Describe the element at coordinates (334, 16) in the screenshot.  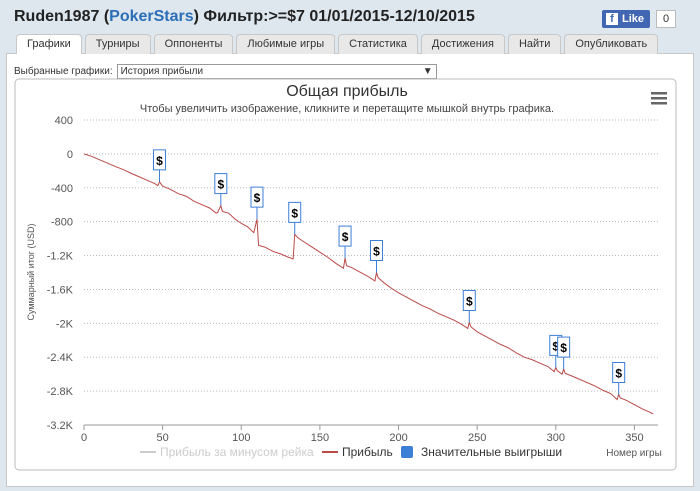
I see `filter-text: ) Фильтр:>=$7 01/01/2015-12/10/2015` at that location.